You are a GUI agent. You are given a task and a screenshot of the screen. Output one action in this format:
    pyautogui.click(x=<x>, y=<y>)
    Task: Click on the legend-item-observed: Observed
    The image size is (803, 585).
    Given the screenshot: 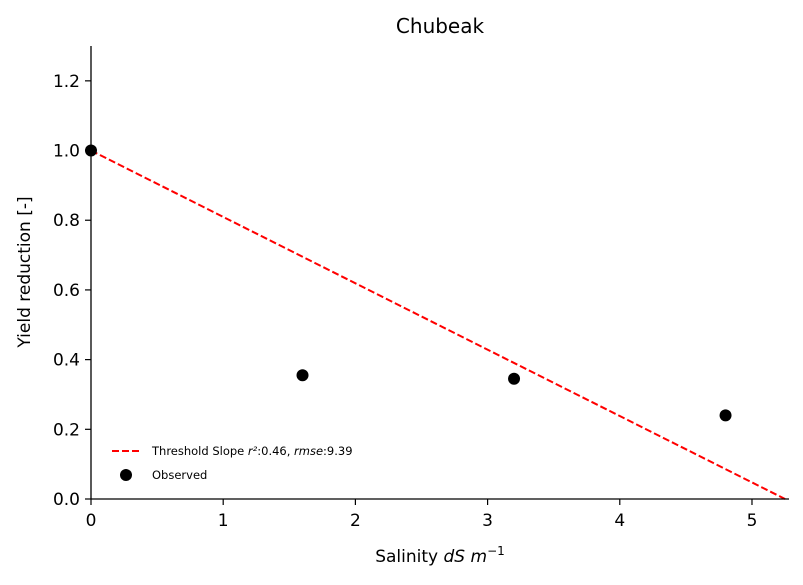 What is the action you would take?
    pyautogui.click(x=179, y=475)
    